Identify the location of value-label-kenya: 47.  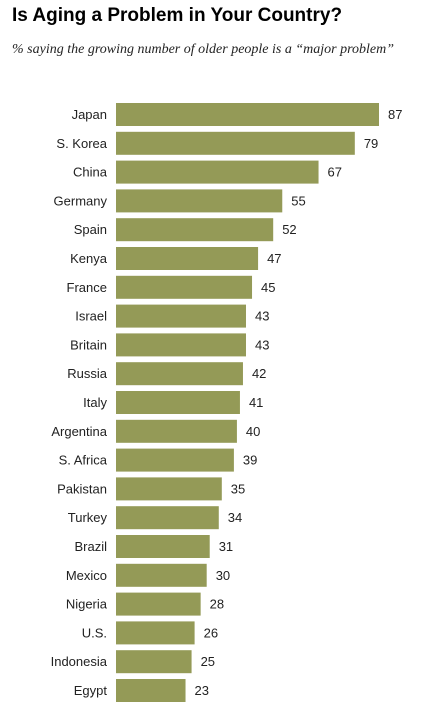
(274, 258).